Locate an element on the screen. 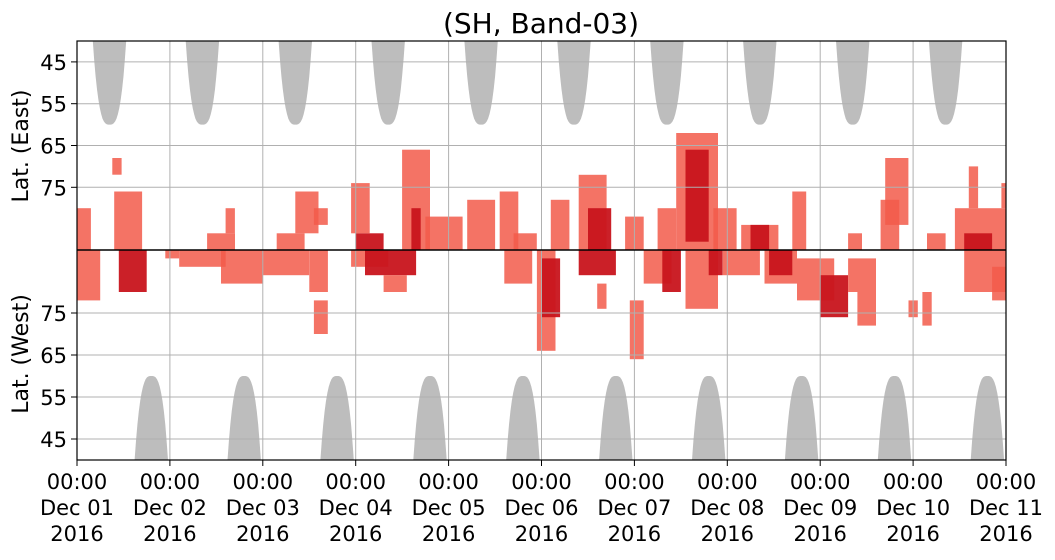  x-tick-label-2-1: Dec 03 is located at coordinates (263, 508).